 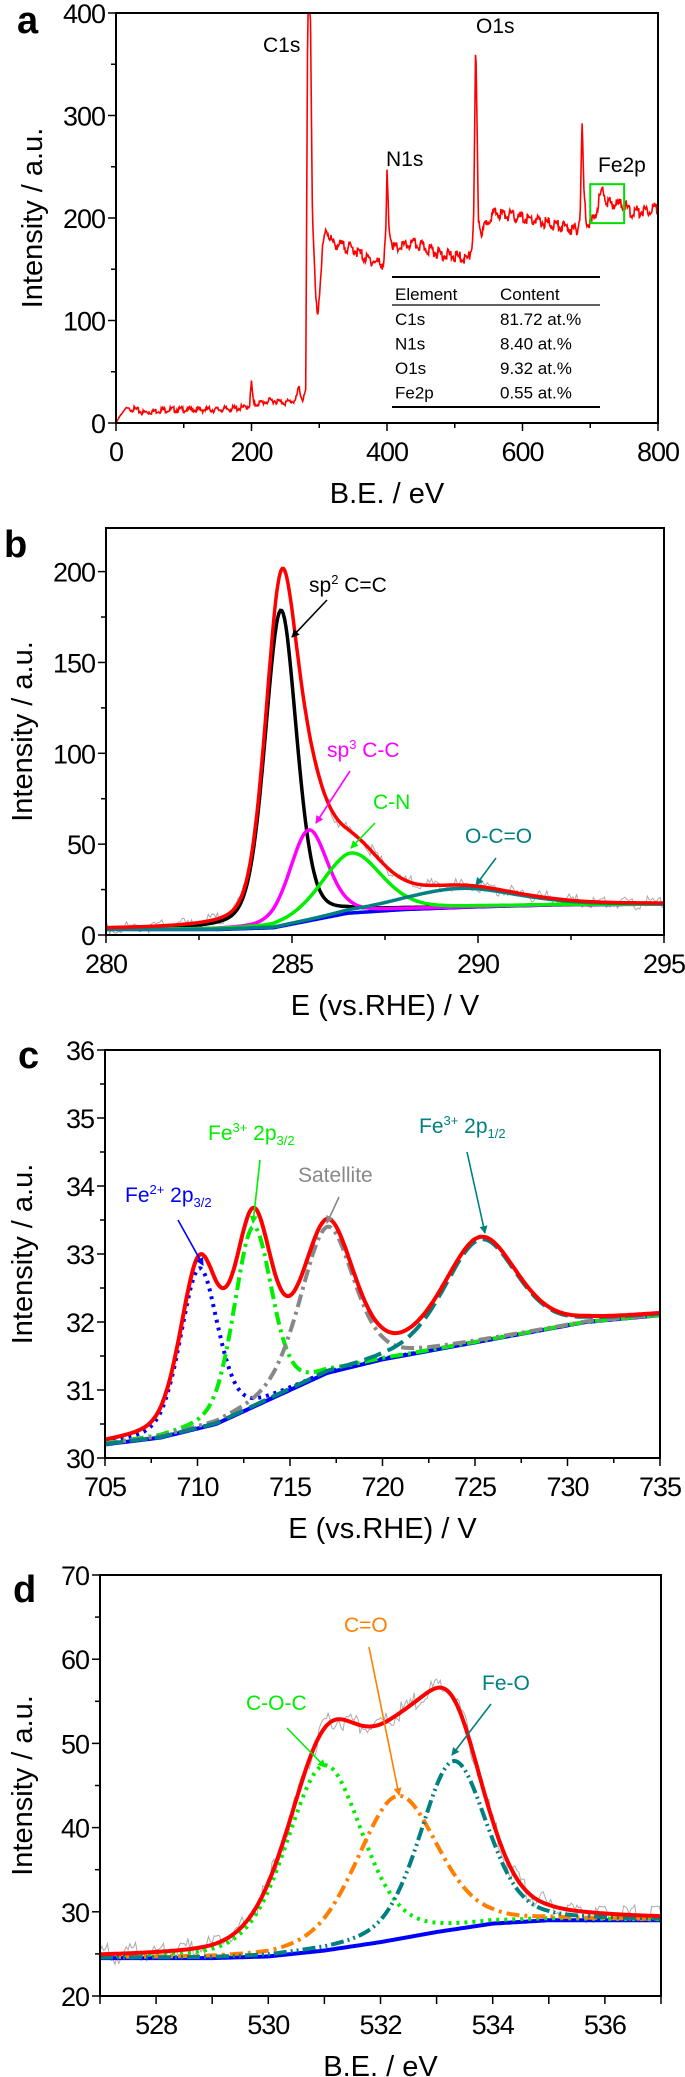 What do you see at coordinates (276, 1703) in the screenshot?
I see `annotation-part: C-O-C` at bounding box center [276, 1703].